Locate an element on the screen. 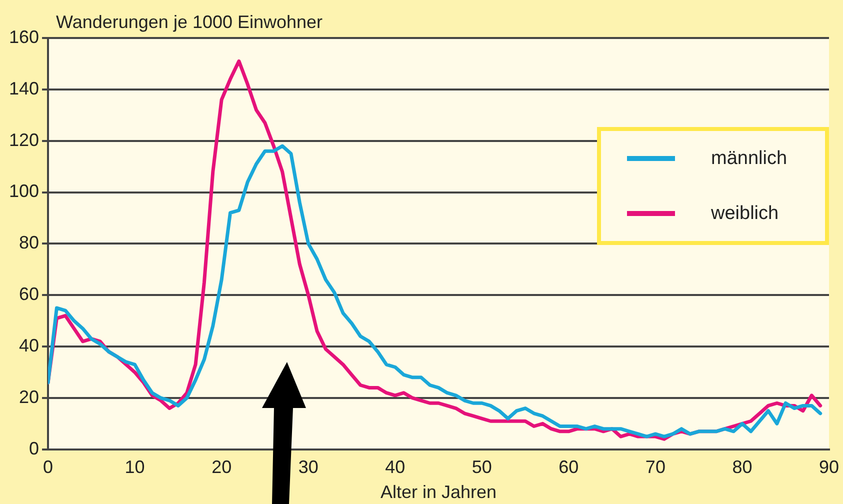  y-tick-label: 100 is located at coordinates (24, 191).